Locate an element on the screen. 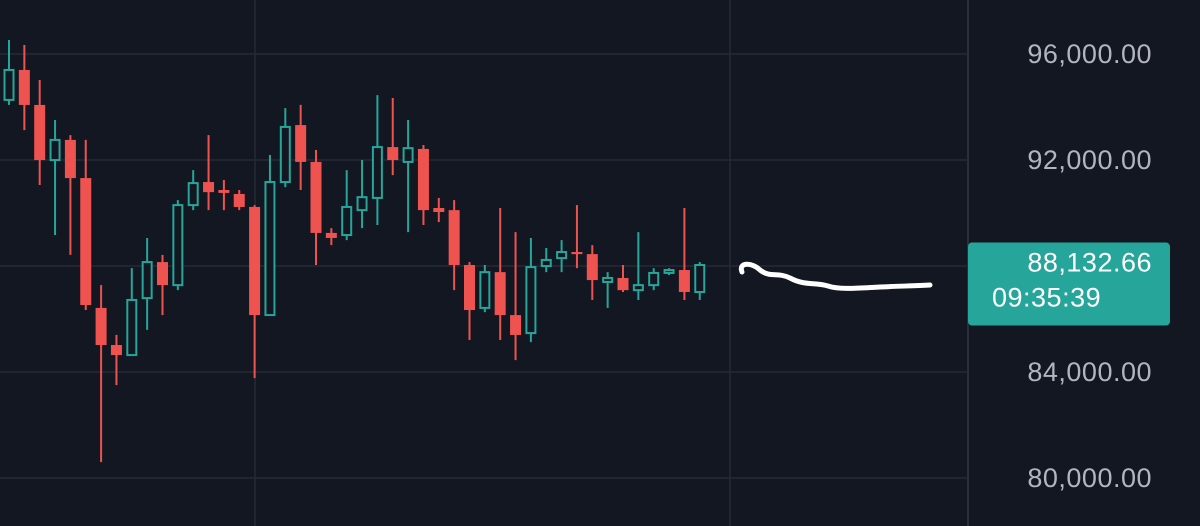  y-tick-label: 84,000.00 is located at coordinates (1089, 372).